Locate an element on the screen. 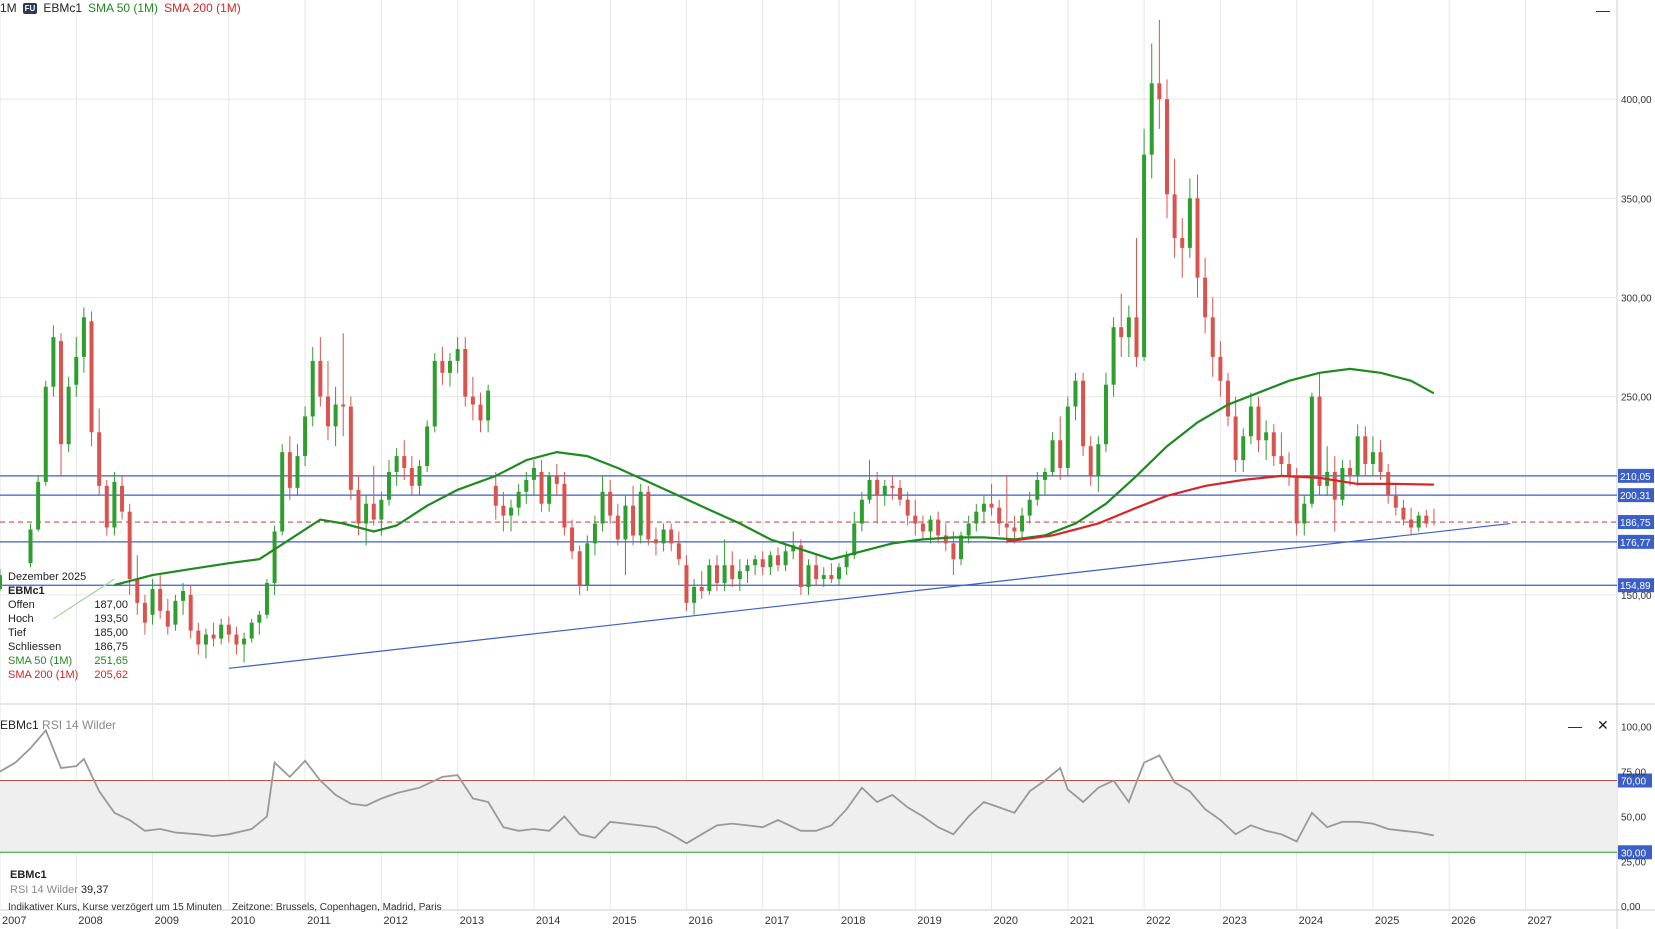 The width and height of the screenshot is (1655, 929). legend-date: Dezember 2025 is located at coordinates (47, 577).